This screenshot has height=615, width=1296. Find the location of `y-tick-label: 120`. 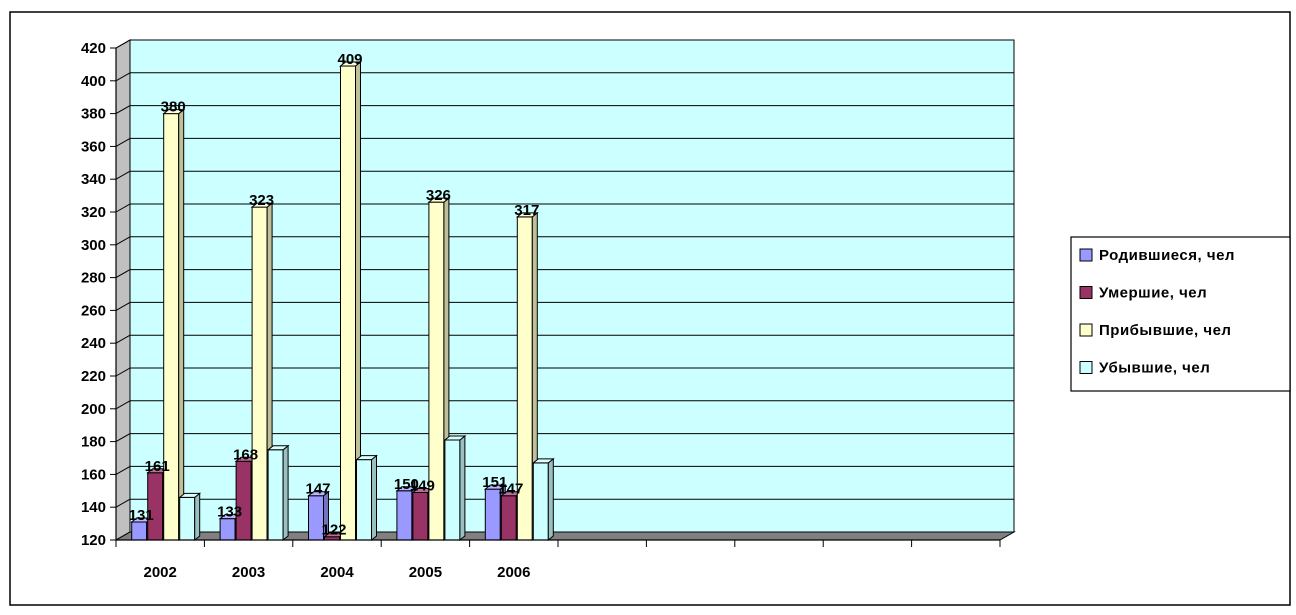

y-tick-label: 120 is located at coordinates (93, 540).